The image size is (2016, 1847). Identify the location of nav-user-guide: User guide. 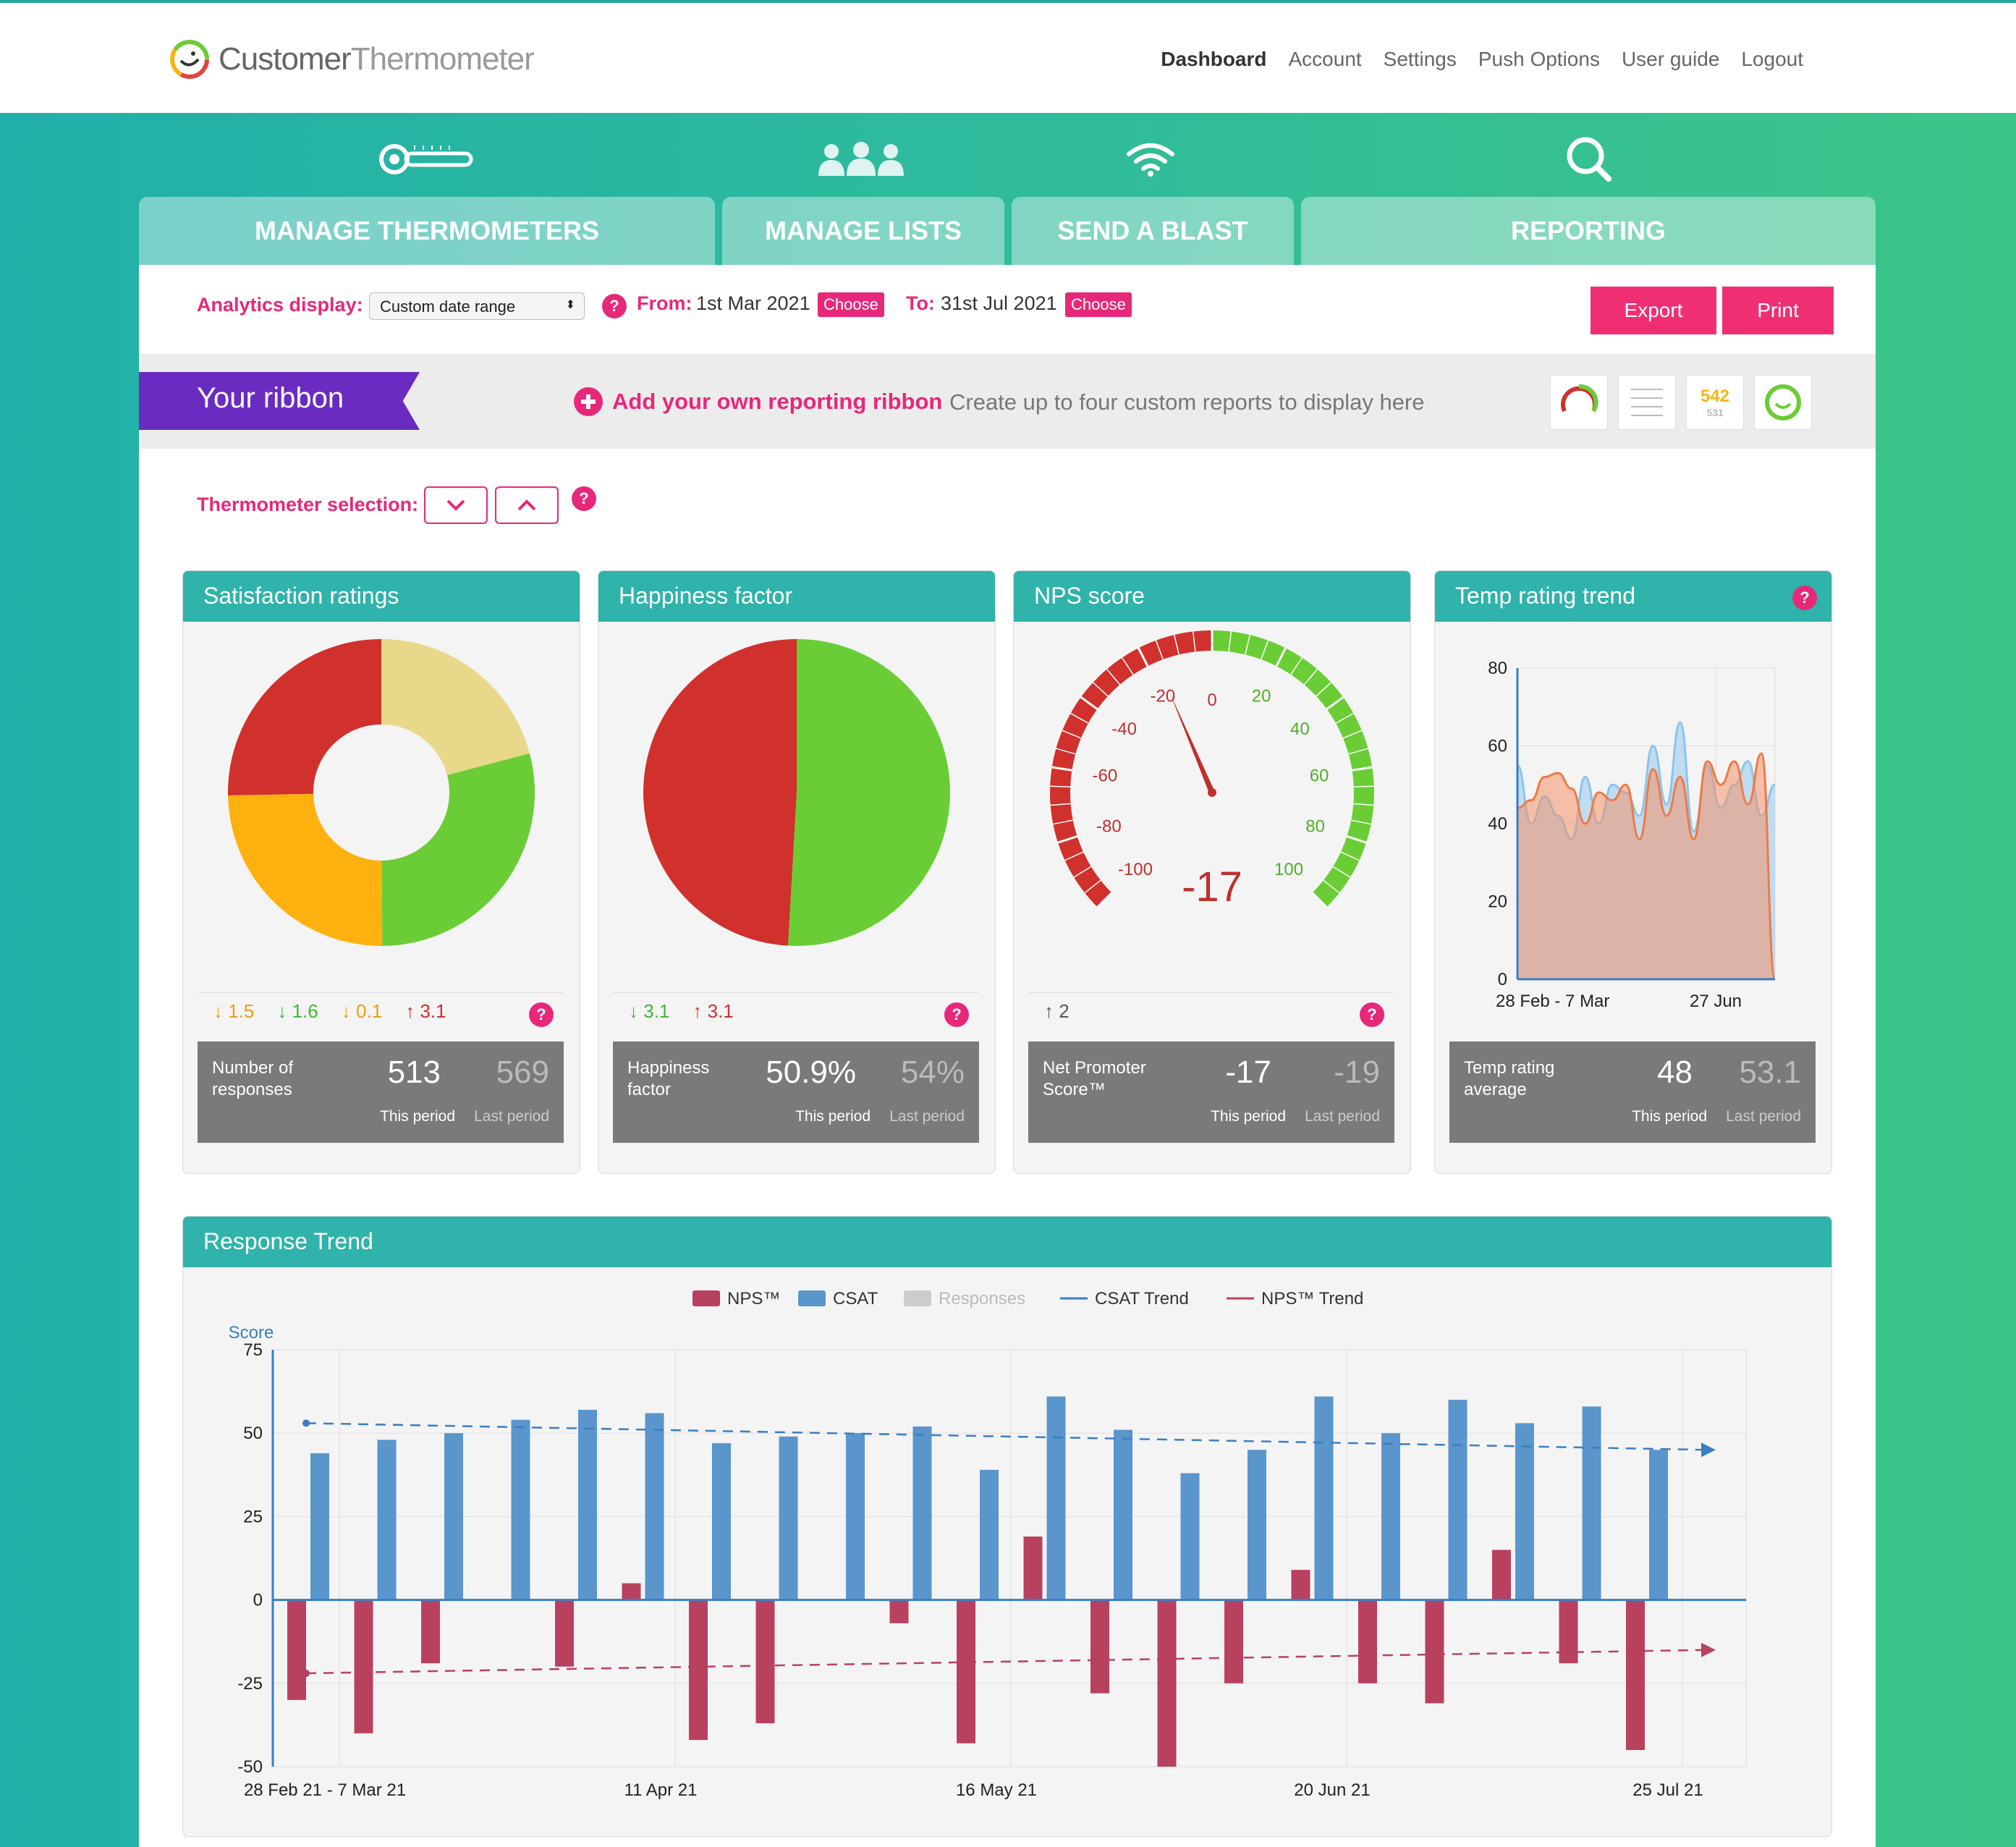
(1670, 59).